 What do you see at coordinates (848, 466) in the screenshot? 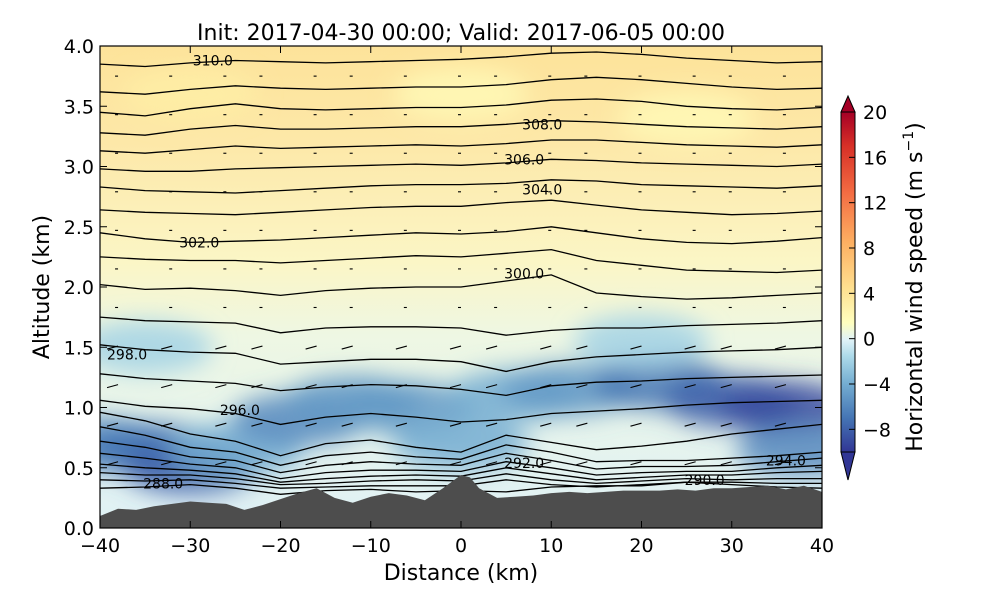
I see `colorbar-extend-min` at bounding box center [848, 466].